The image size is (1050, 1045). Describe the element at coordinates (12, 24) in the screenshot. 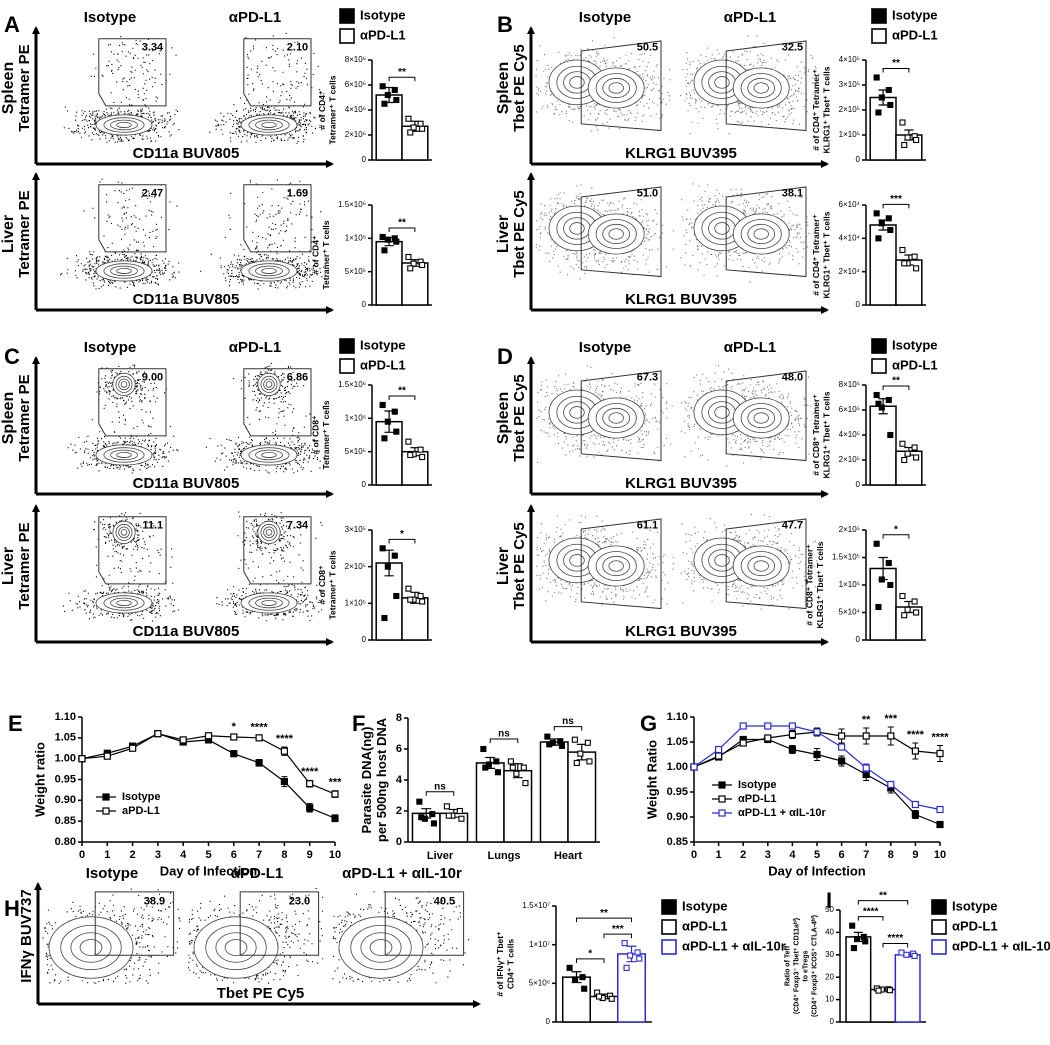

I see `panel-letter: A` at that location.